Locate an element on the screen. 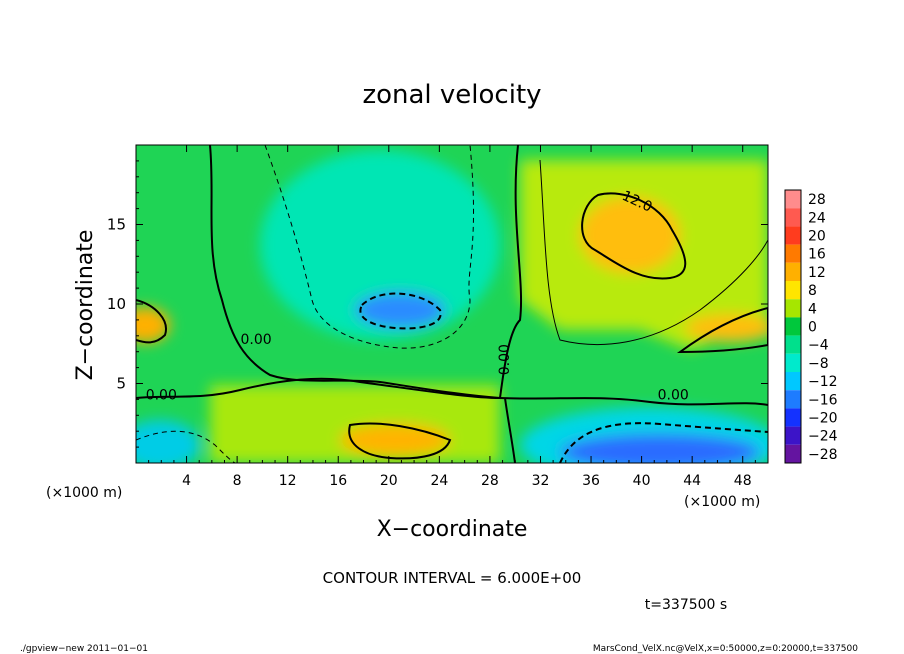 This screenshot has width=904, height=654. colorbar-label: 8 is located at coordinates (812, 291).